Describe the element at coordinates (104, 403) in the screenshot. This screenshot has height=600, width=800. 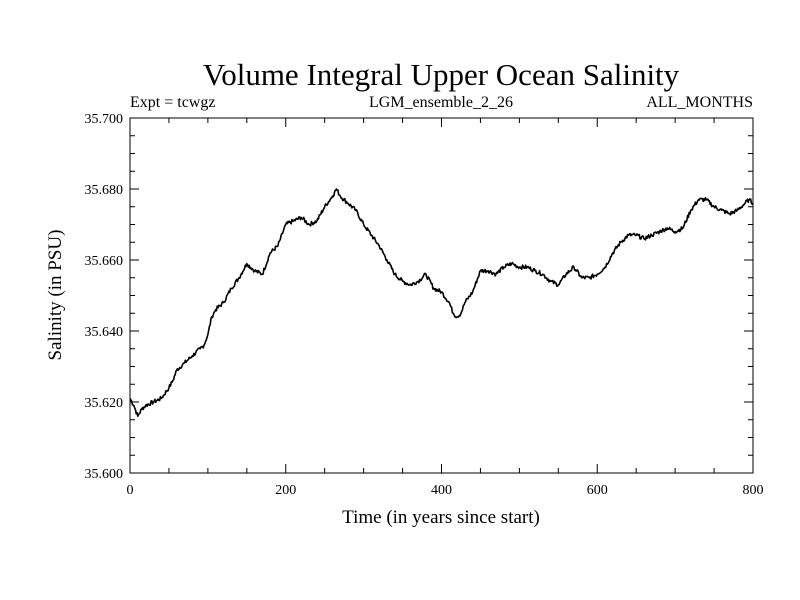
I see `y-tick-label: 35.620` at that location.